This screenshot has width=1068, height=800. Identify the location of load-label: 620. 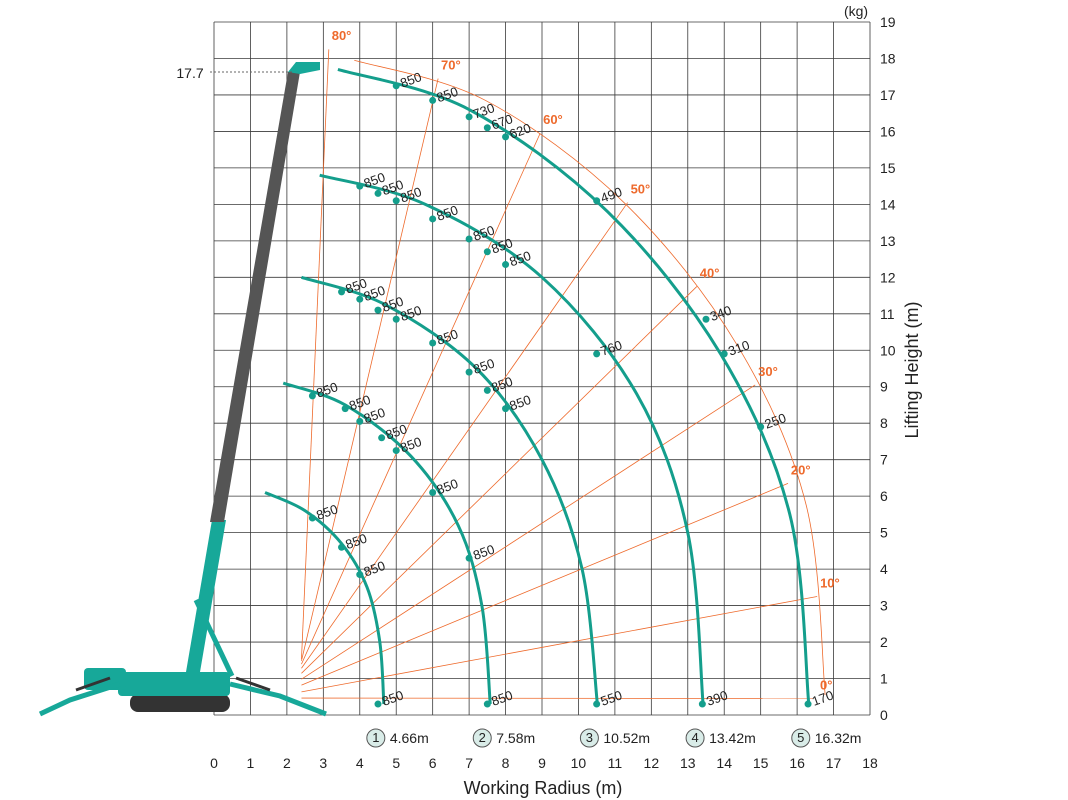
(520, 131).